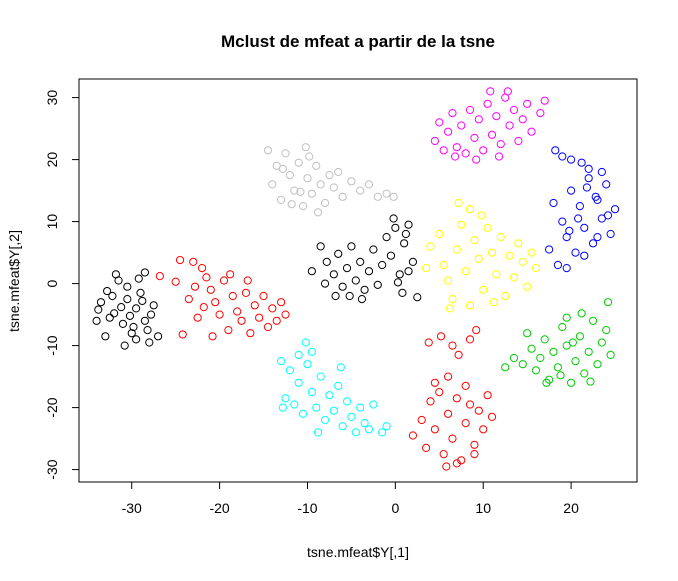  Describe the element at coordinates (52, 98) in the screenshot. I see `y-tick-label: 30` at that location.